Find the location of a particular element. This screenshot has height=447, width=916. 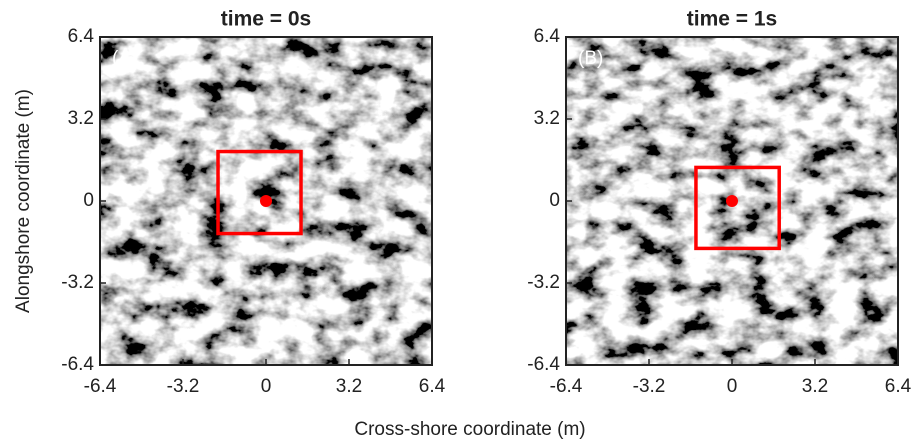

chart-title: time = 1s is located at coordinates (732, 19).